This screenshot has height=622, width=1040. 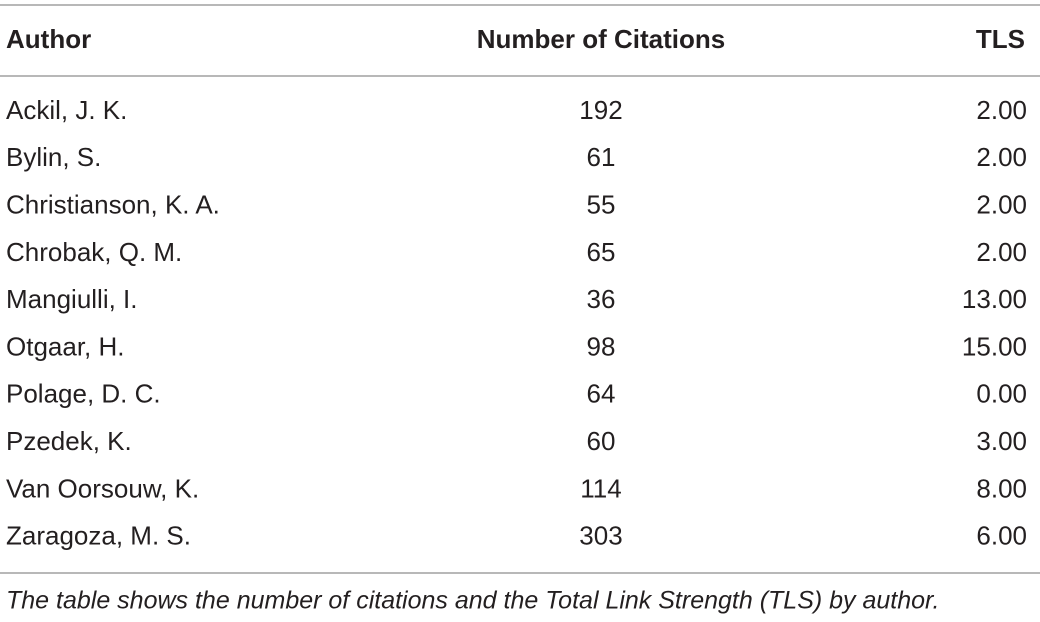 I want to click on cell: Bylin, S., so click(x=53, y=157).